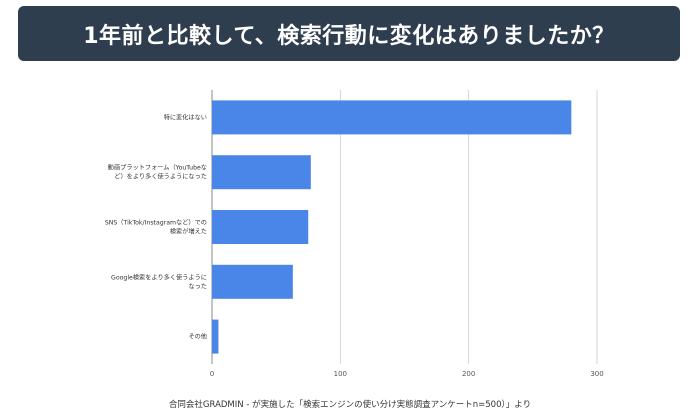 The image size is (700, 420). Describe the element at coordinates (160, 177) in the screenshot. I see `category-label: ど）をより多く使うようになった` at that location.